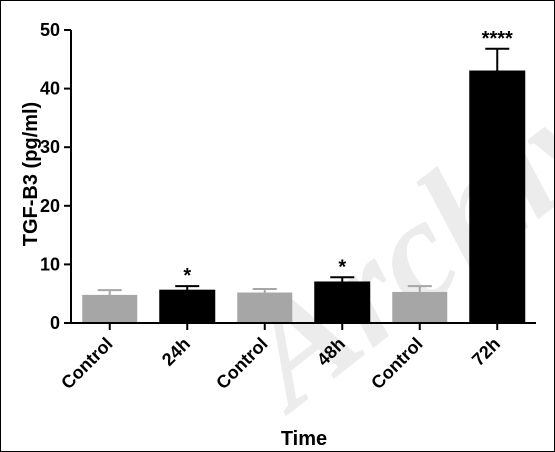 This screenshot has height=452, width=555. I want to click on x-tick-label: 72h, so click(486, 352).